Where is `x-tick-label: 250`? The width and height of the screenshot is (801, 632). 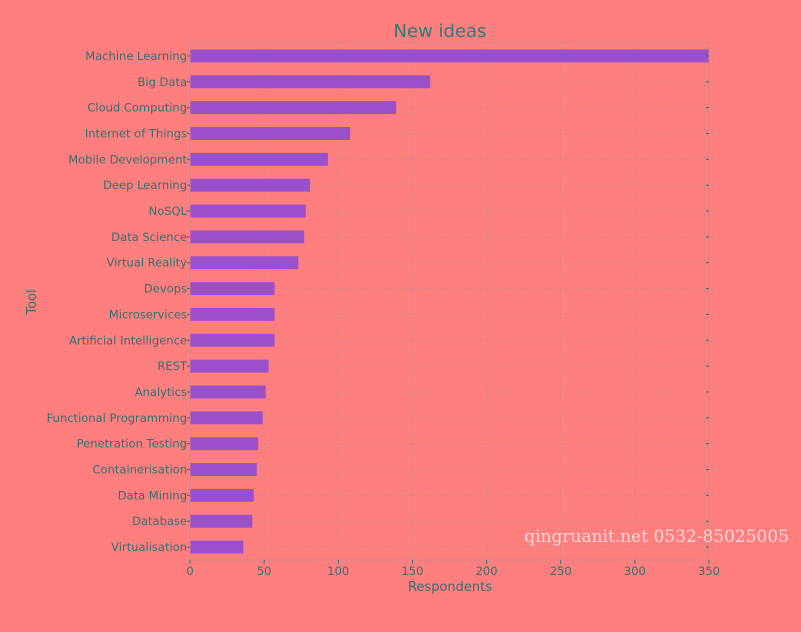
x-tick-label: 250 is located at coordinates (561, 571).